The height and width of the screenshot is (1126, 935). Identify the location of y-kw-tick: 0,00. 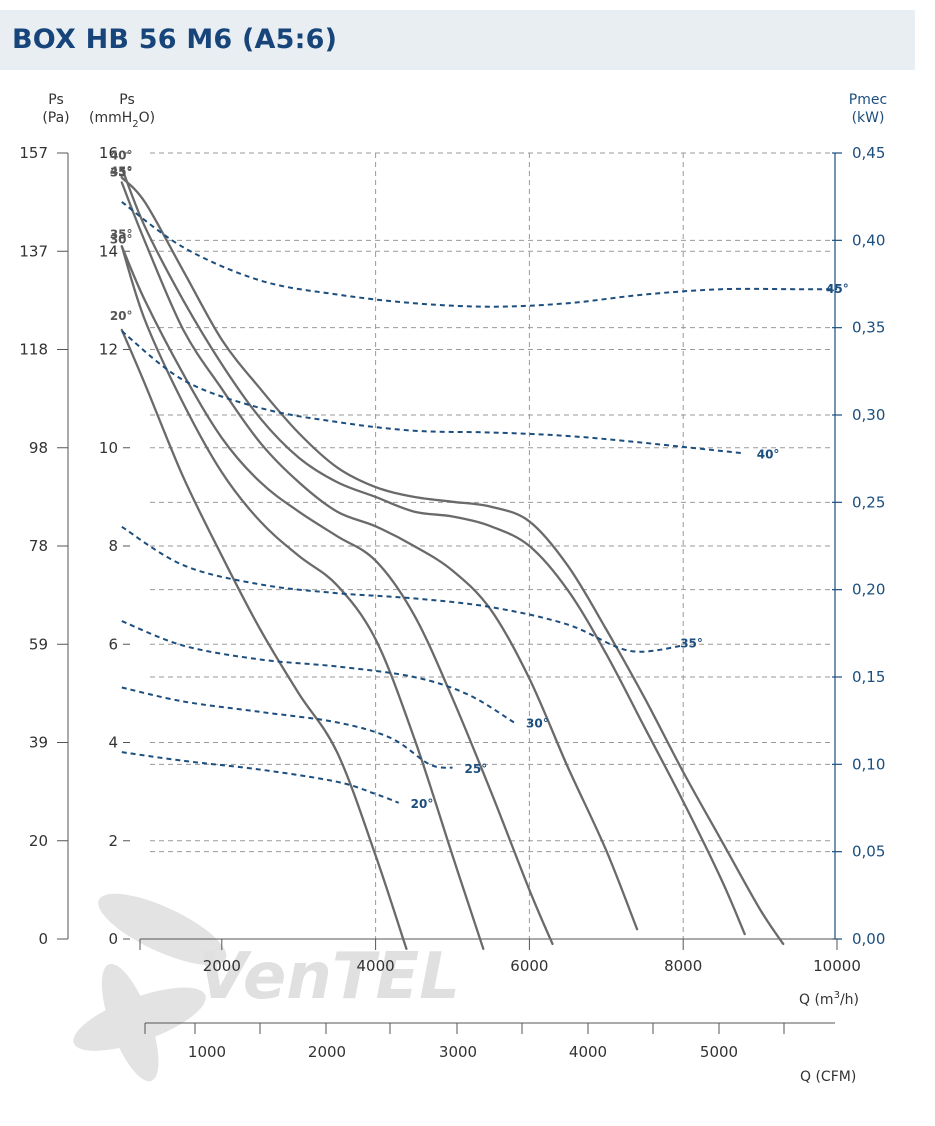
(868, 939).